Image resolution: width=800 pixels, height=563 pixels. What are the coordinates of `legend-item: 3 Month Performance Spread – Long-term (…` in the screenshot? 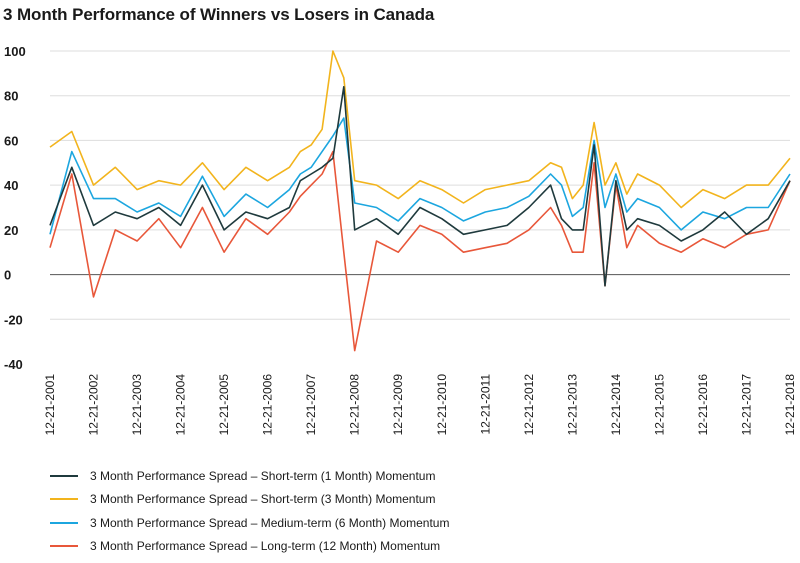 It's located at (249, 547).